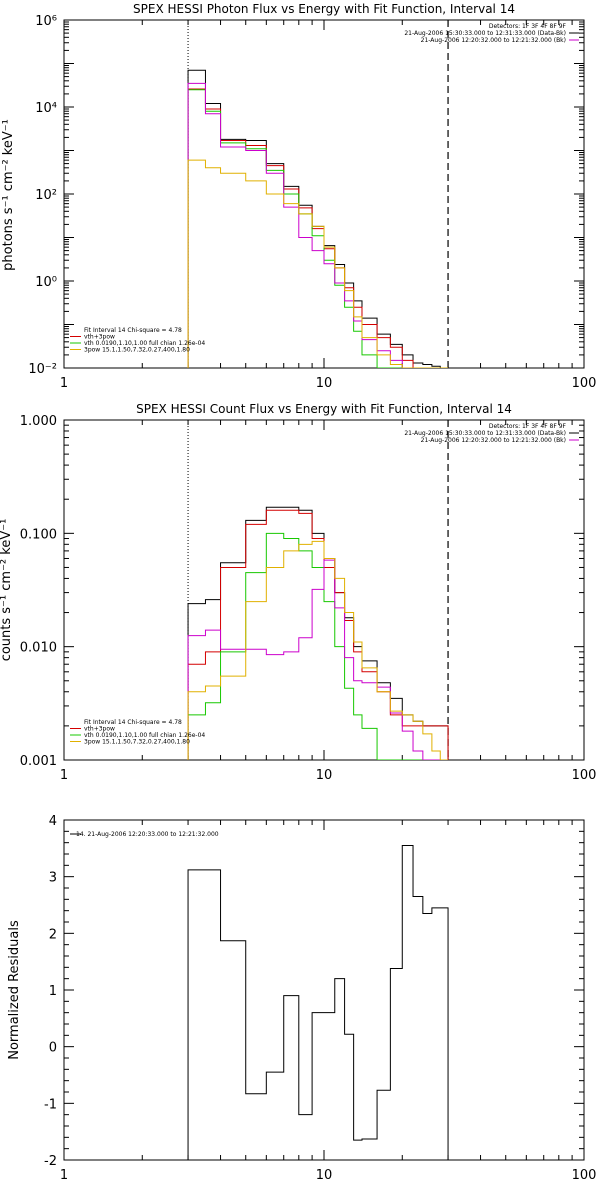  What do you see at coordinates (46, 195) in the screenshot?
I see `y-tick-label: 10²` at bounding box center [46, 195].